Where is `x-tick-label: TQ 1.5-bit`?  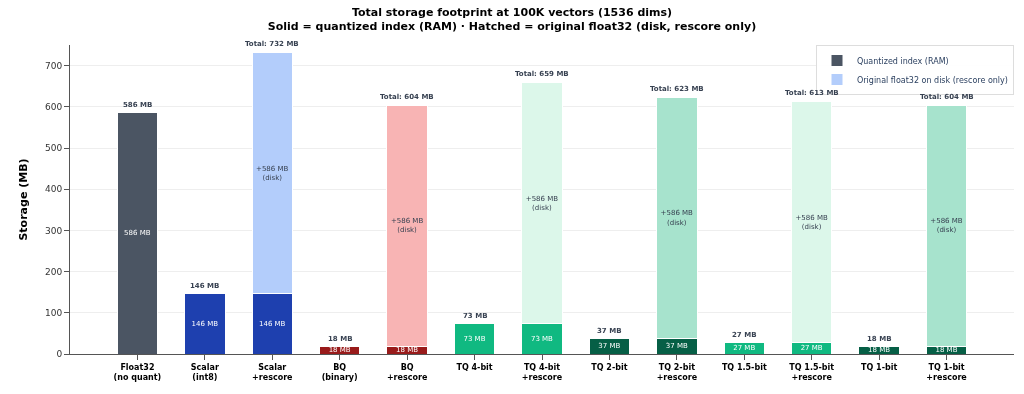
x-tick-label: TQ 1.5-bit is located at coordinates (744, 367).